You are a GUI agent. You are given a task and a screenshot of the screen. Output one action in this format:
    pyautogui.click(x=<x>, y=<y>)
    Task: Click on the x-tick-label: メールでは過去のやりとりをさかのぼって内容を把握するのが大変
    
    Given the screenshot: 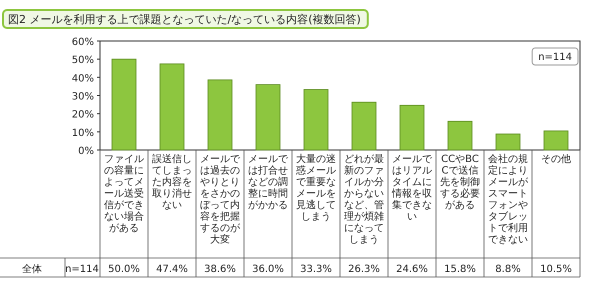 What is the action you would take?
    pyautogui.click(x=220, y=200)
    